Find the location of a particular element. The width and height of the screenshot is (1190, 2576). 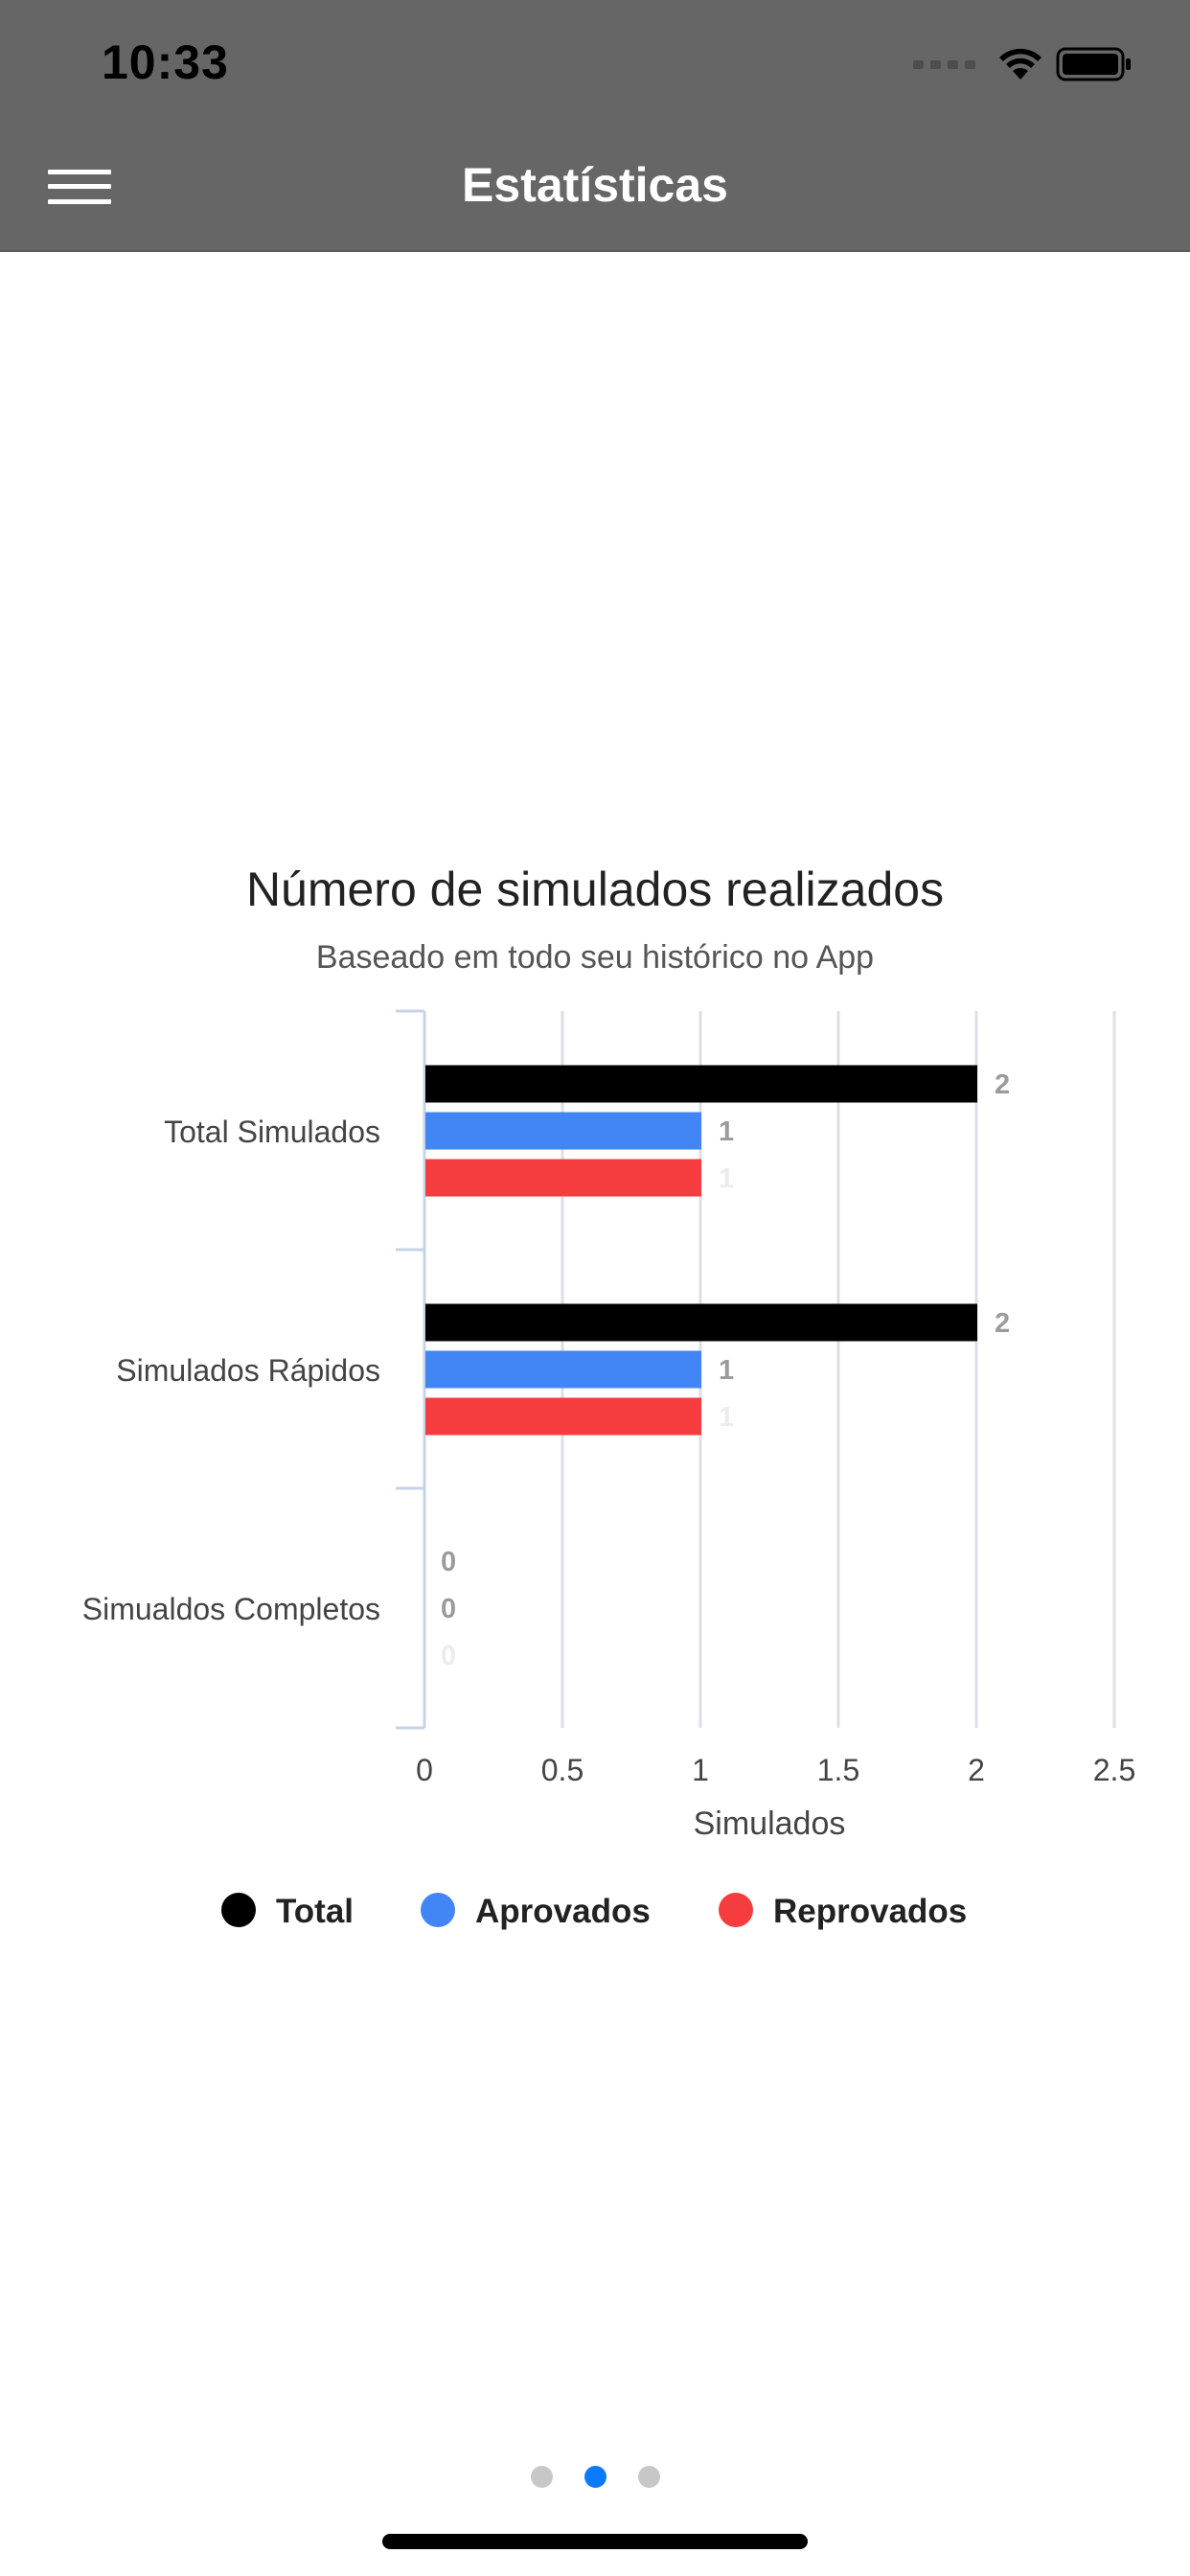

status-icons is located at coordinates (1023, 64).